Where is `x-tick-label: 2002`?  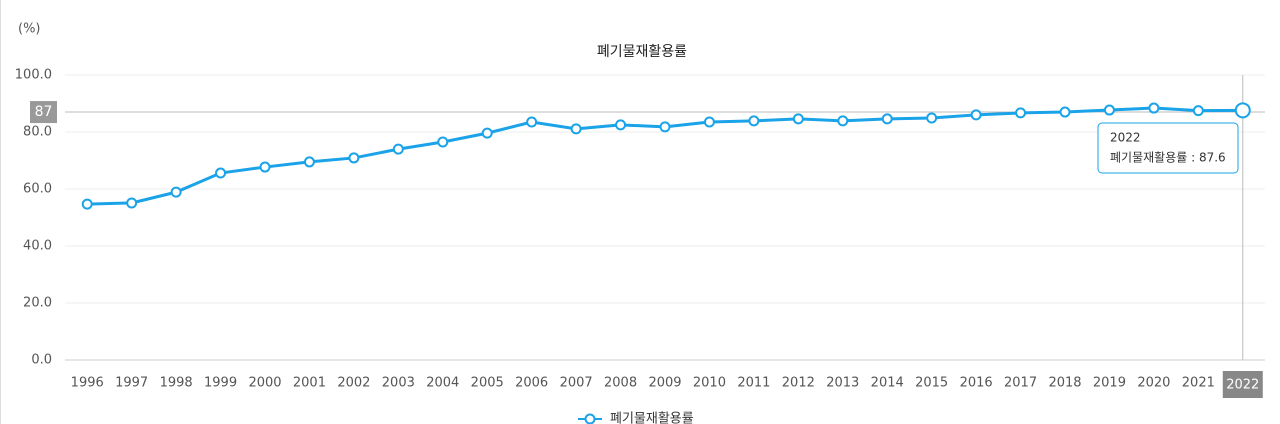
x-tick-label: 2002 is located at coordinates (353, 383).